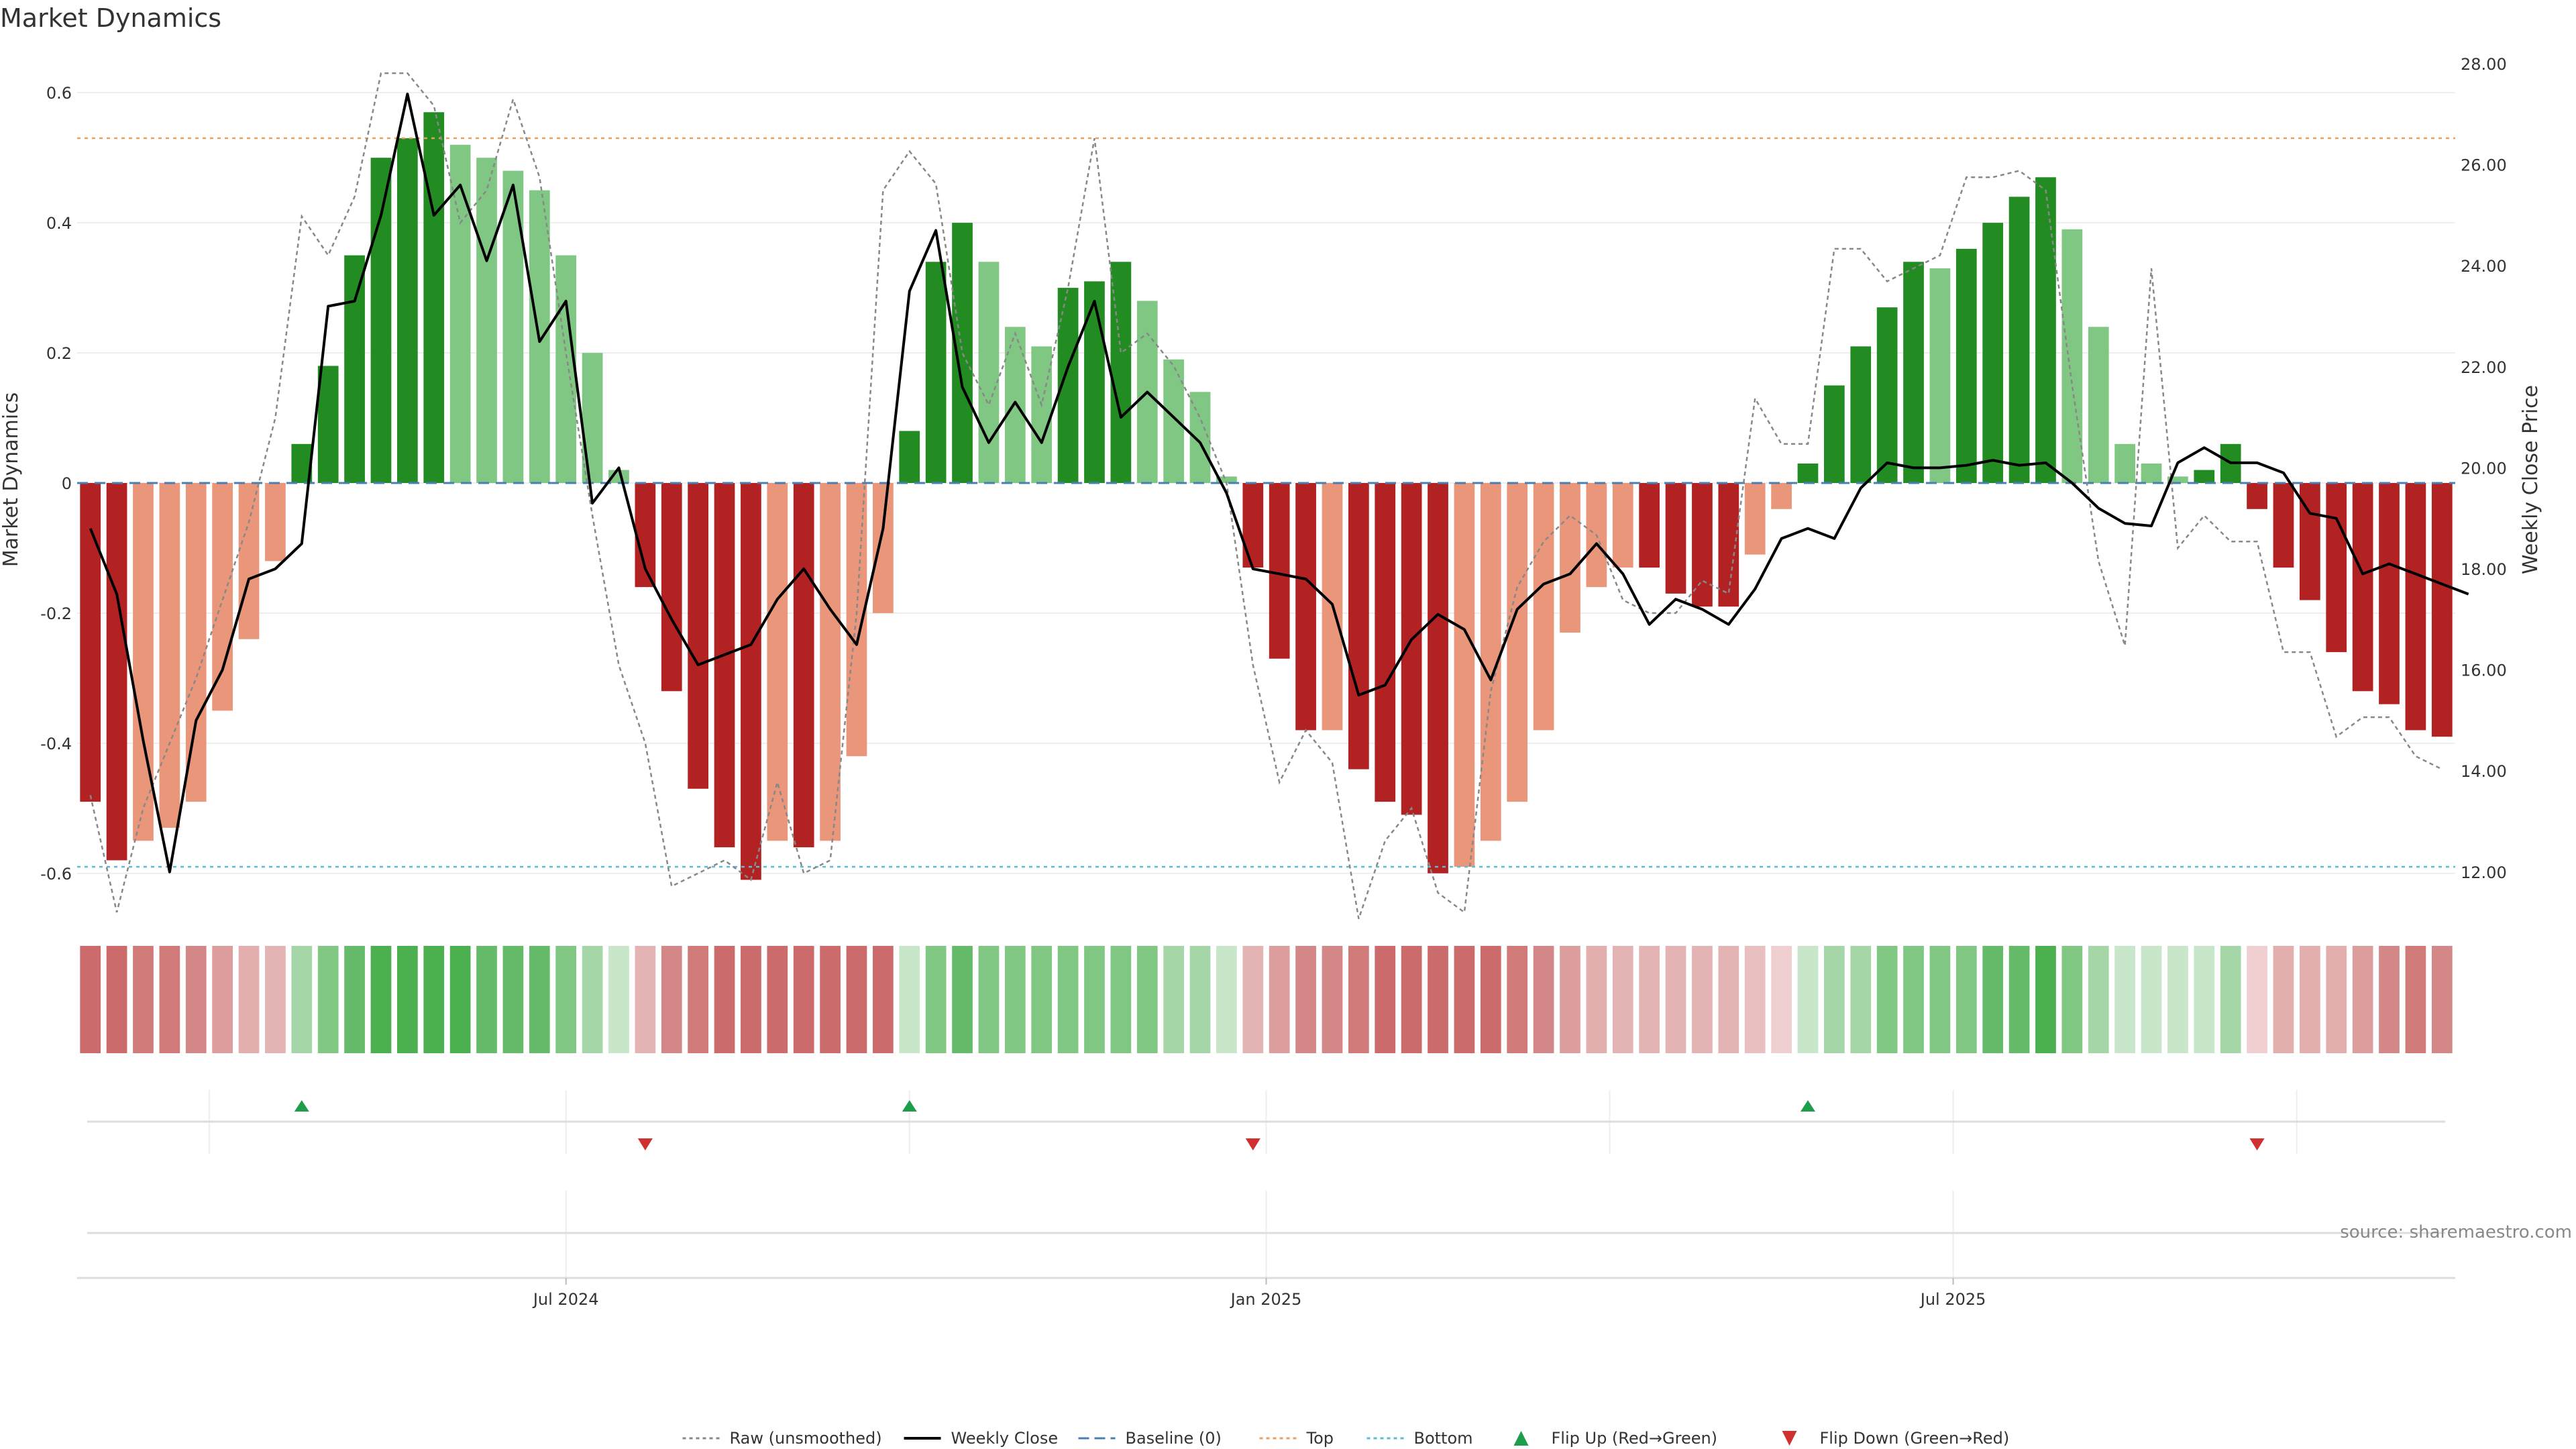  Describe the element at coordinates (1266, 1250) in the screenshot. I see `x-axis: Jul 2024 Jan 2025 Jul 2025` at that location.